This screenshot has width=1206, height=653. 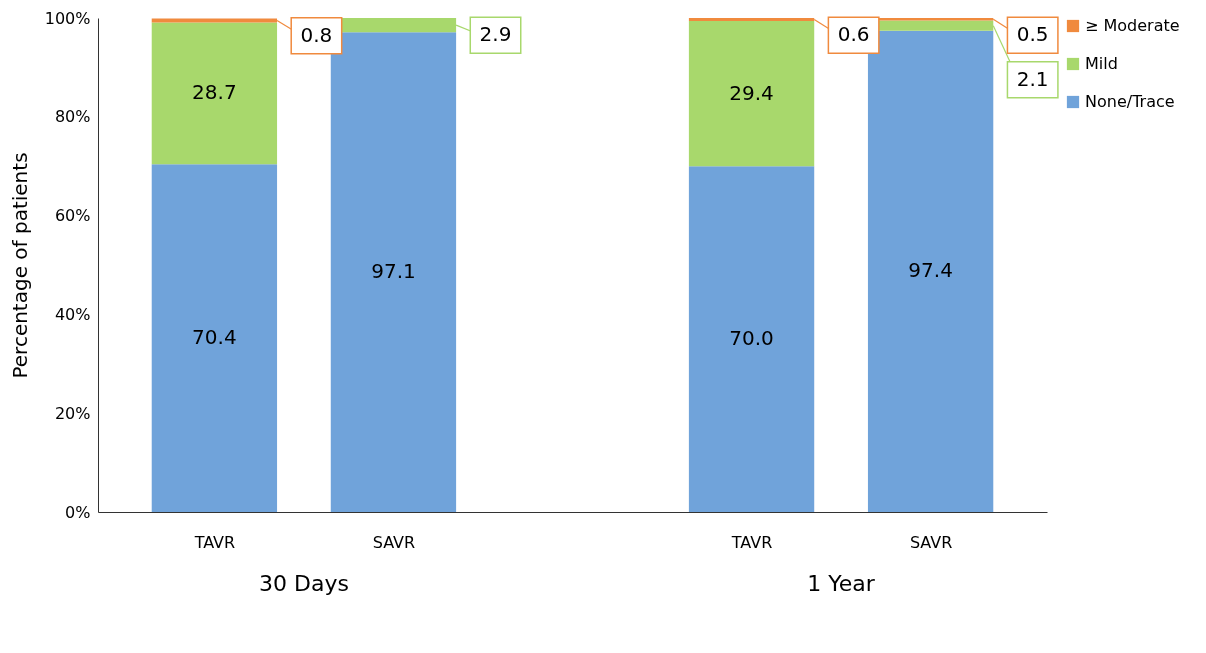 I want to click on data-label: 97.1, so click(x=393, y=271).